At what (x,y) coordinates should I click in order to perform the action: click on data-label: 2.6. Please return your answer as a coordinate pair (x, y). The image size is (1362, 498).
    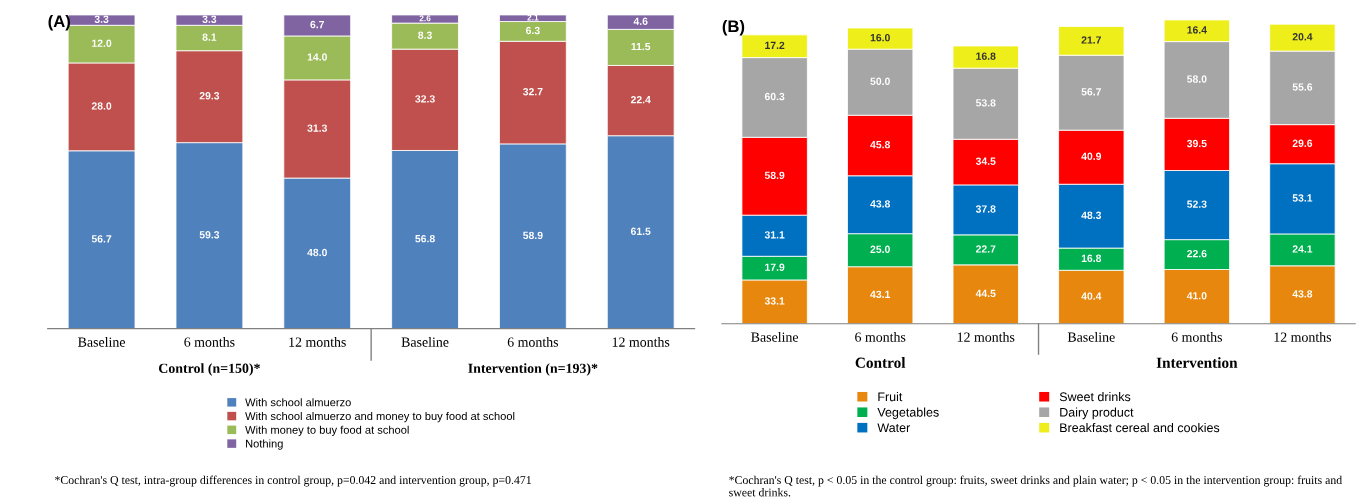
    Looking at the image, I should click on (425, 18).